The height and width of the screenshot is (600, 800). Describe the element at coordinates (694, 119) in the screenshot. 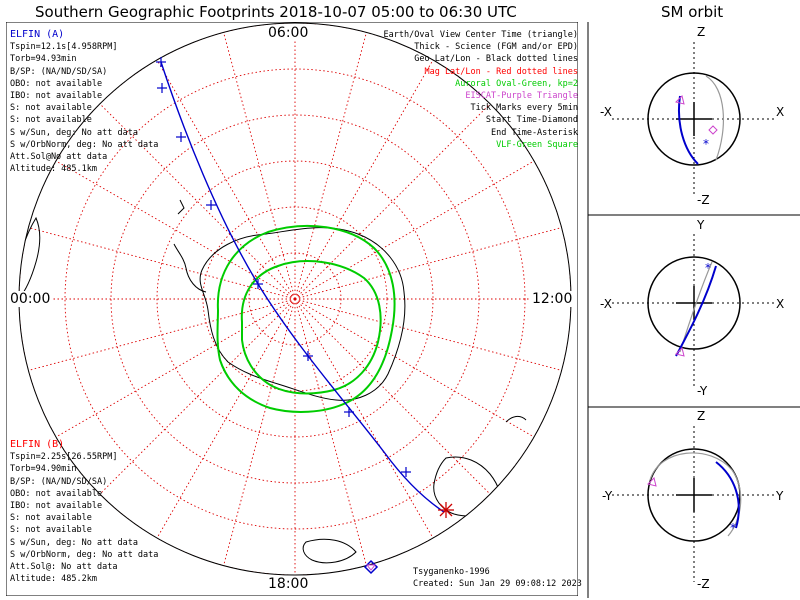

I see `orbit-panel-xz: *` at that location.